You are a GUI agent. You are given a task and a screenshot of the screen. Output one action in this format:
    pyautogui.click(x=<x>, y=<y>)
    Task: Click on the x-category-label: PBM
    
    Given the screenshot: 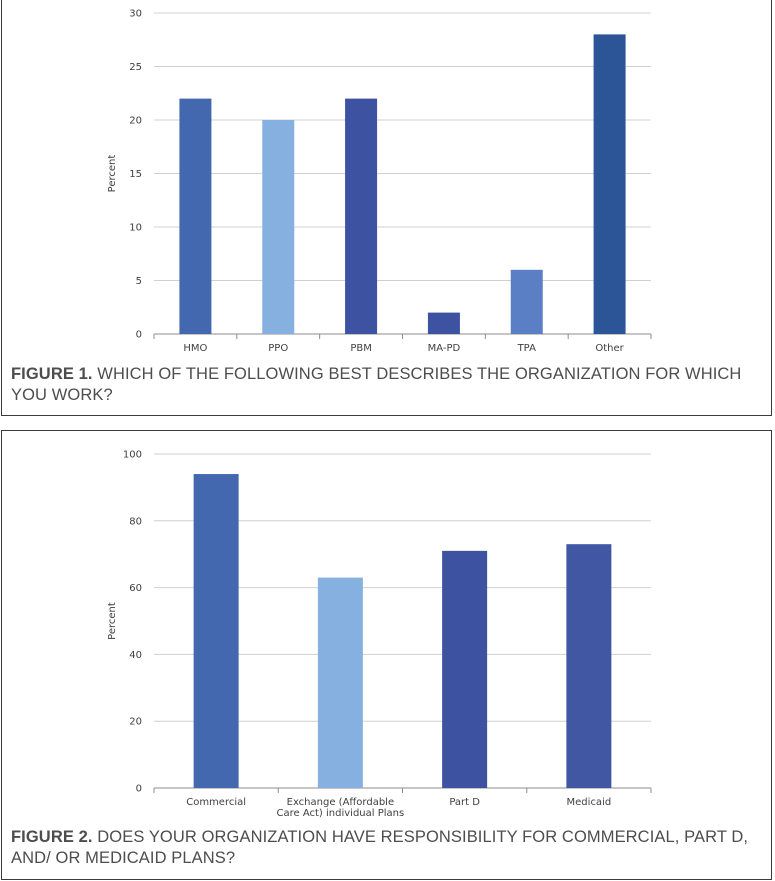 What is the action you would take?
    pyautogui.click(x=361, y=348)
    